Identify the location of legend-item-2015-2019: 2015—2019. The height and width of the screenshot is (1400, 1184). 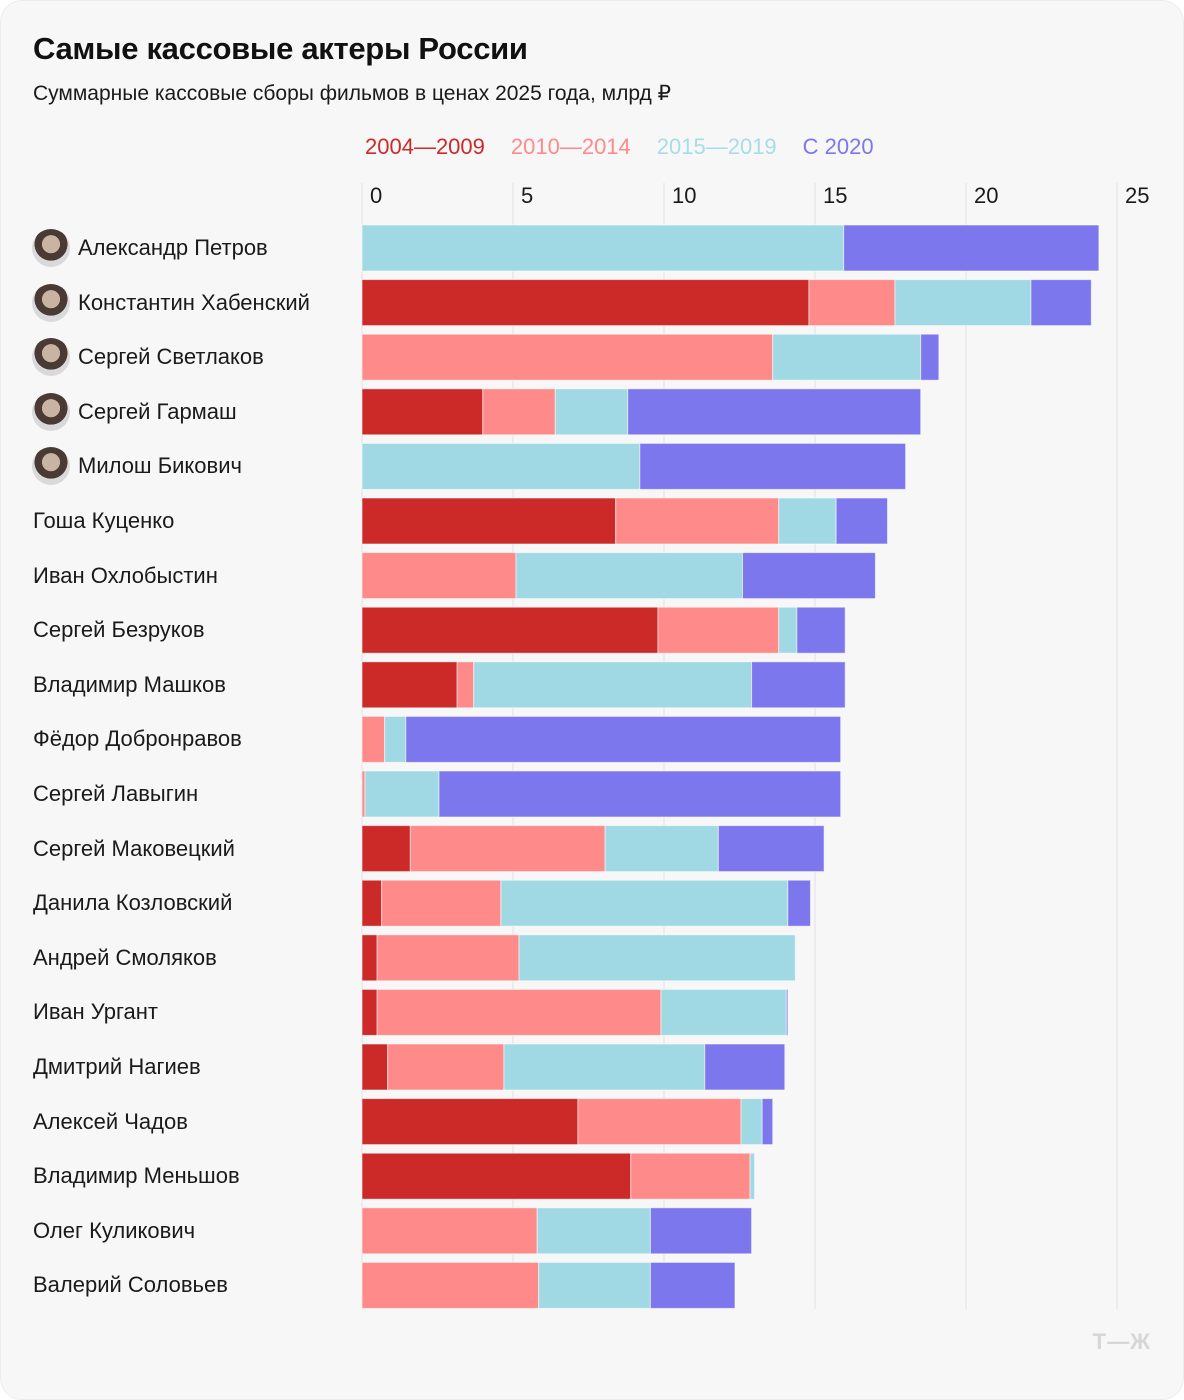
(716, 146).